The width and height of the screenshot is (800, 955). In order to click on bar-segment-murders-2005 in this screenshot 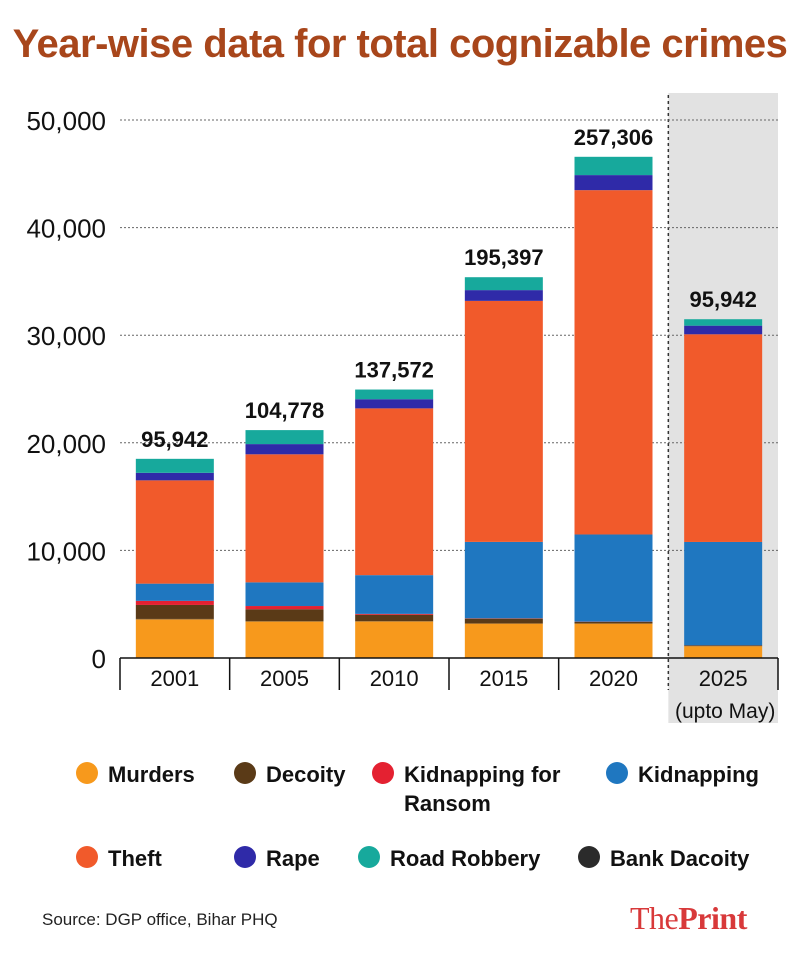, I will do `click(284, 639)`.